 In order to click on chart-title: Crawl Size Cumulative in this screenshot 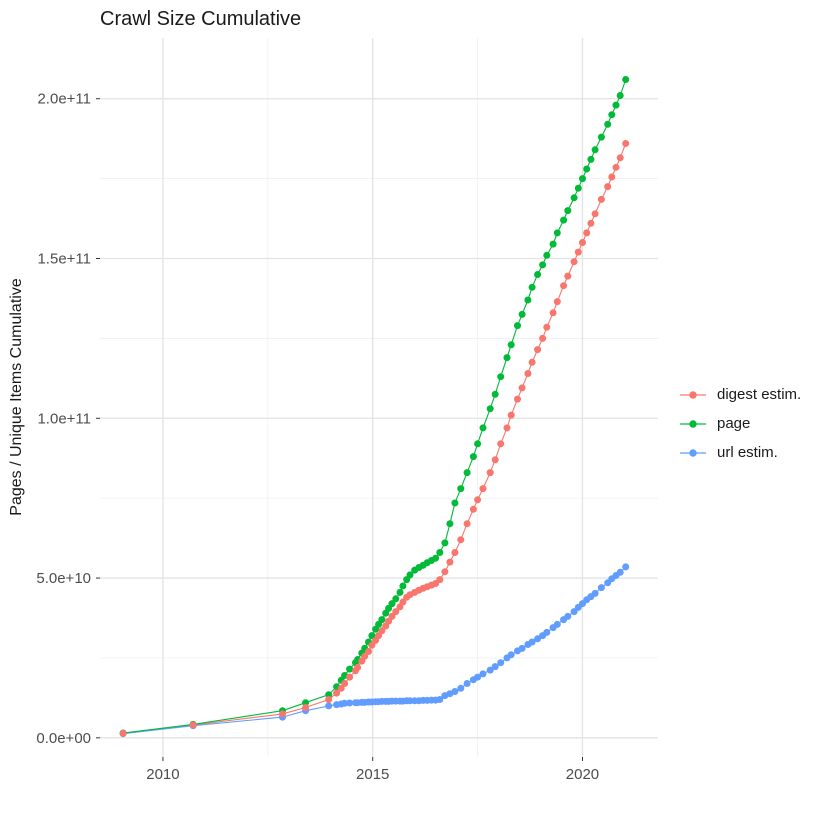, I will do `click(201, 19)`.